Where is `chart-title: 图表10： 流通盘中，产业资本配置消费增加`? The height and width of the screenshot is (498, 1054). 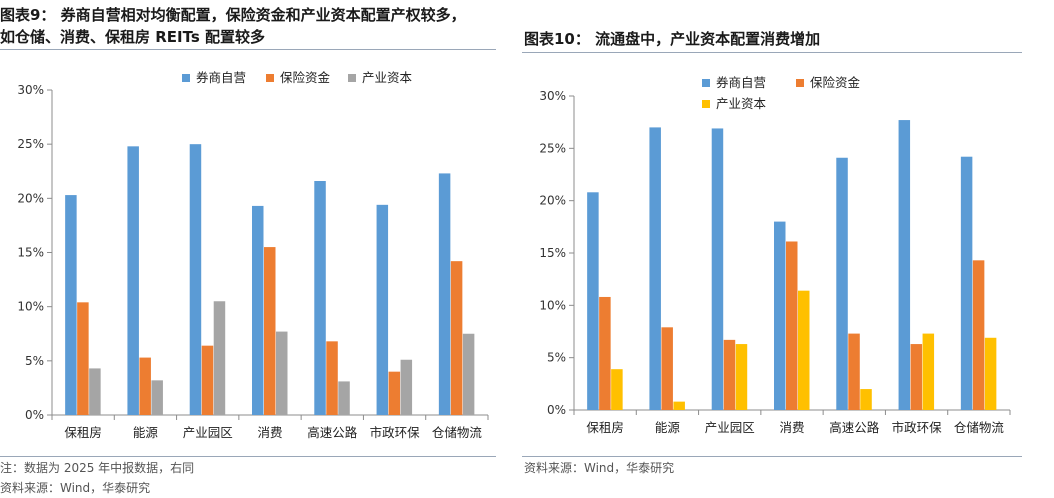 chart-title: 图表10： 流通盘中，产业资本配置消费增加 is located at coordinates (672, 39).